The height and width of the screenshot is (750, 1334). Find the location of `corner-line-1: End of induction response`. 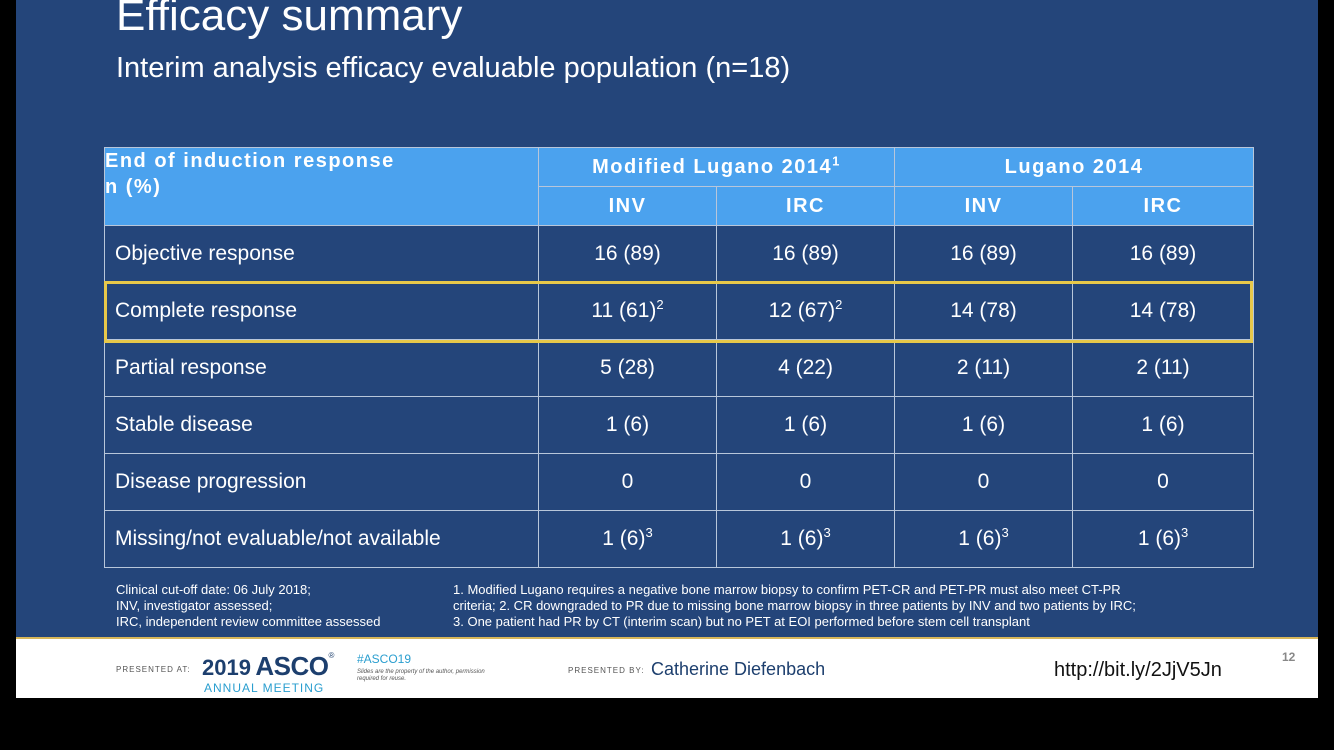

corner-line-1: End of induction response is located at coordinates (250, 161).